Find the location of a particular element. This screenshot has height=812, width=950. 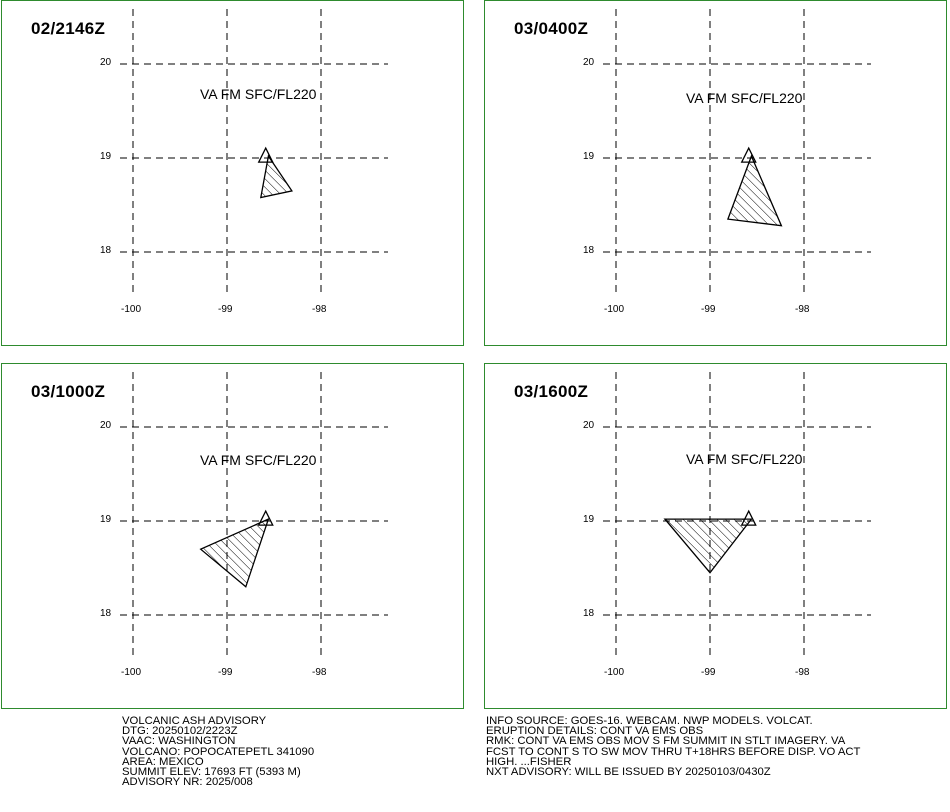

footer-line: AREA: MEXICO is located at coordinates (163, 761).